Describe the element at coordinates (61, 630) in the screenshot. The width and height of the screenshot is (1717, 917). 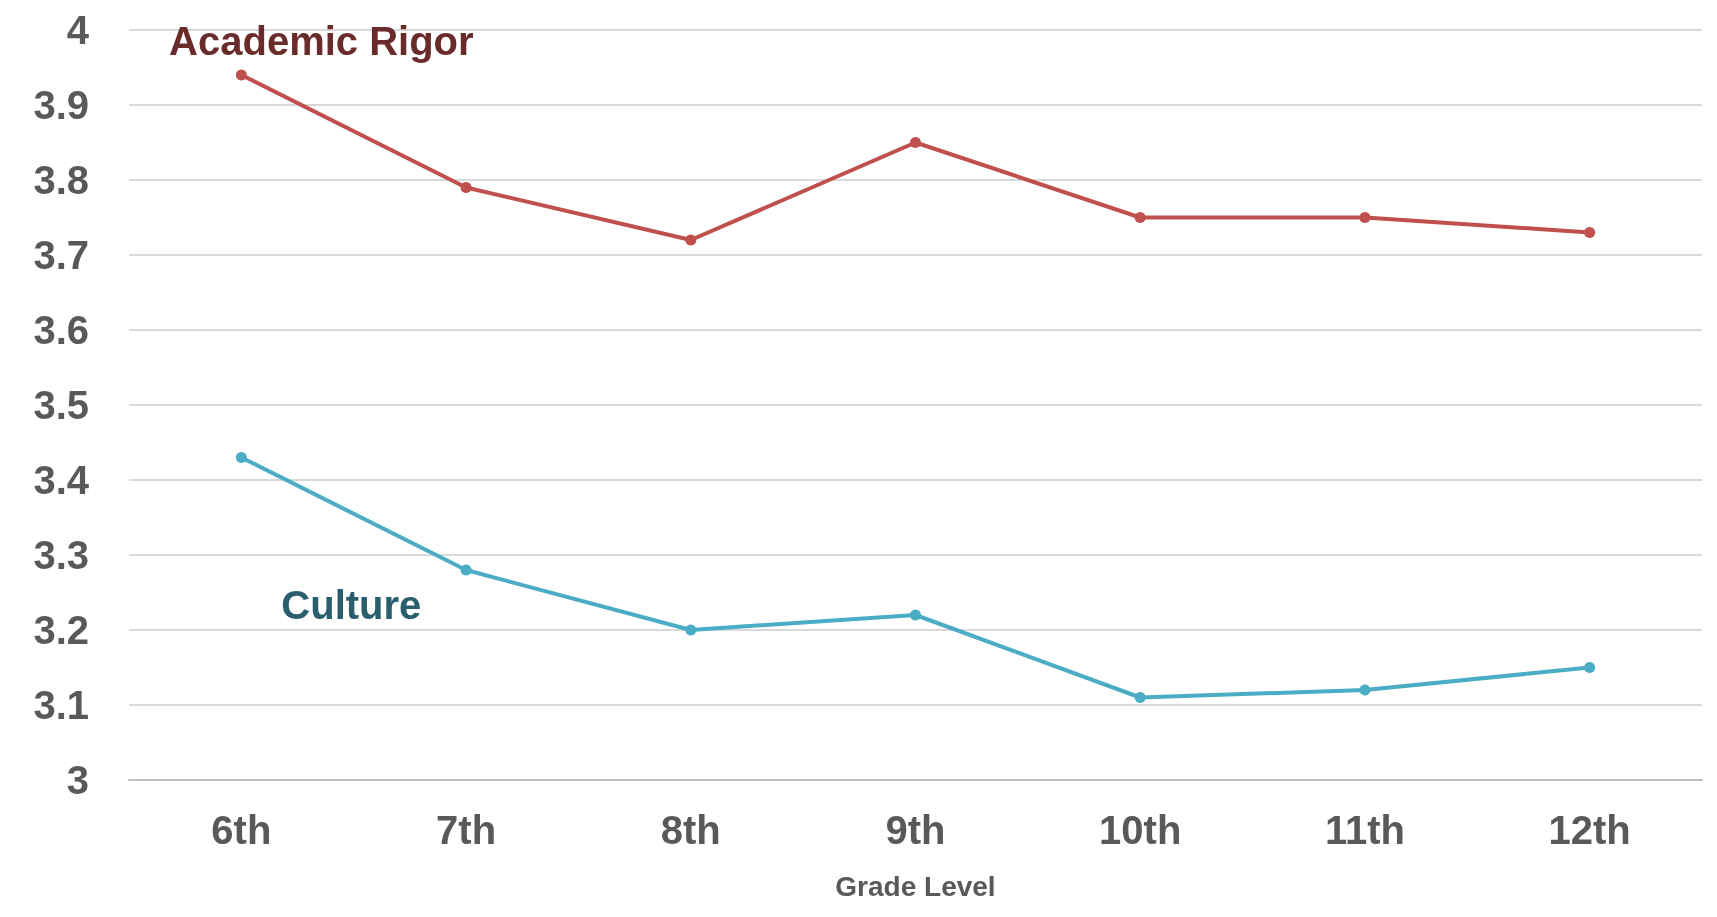
I see `y-tick-label: 3.2` at that location.